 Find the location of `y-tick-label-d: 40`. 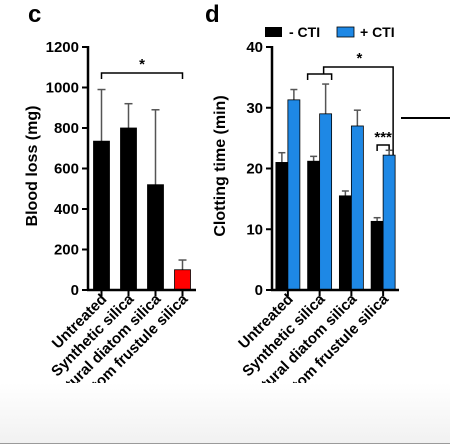

y-tick-label-d: 40 is located at coordinates (254, 47).